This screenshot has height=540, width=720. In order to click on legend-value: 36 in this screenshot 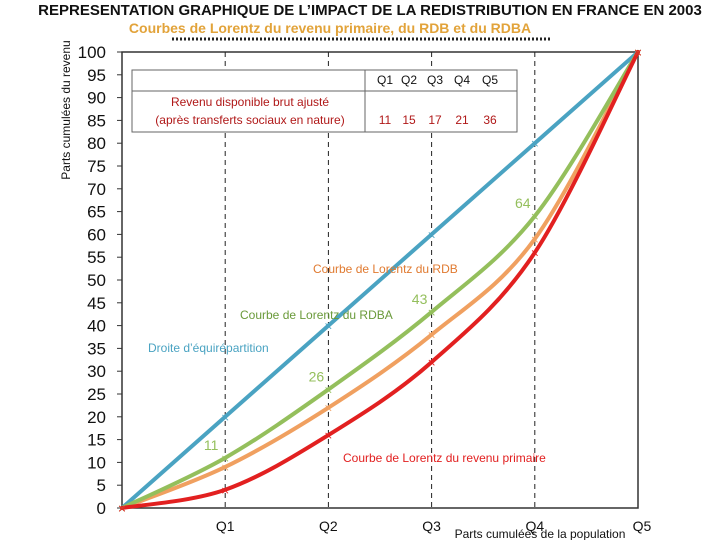, I will do `click(490, 120)`.